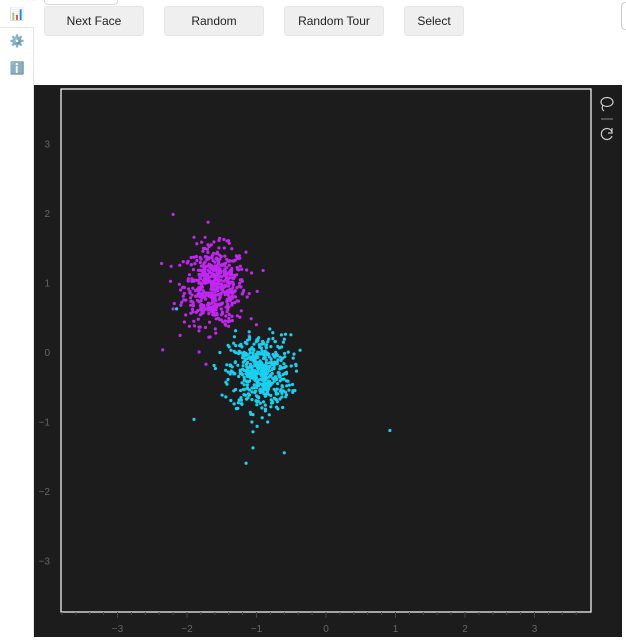 This screenshot has width=626, height=642. What do you see at coordinates (623, 16) in the screenshot?
I see `right-panel-edge` at bounding box center [623, 16].